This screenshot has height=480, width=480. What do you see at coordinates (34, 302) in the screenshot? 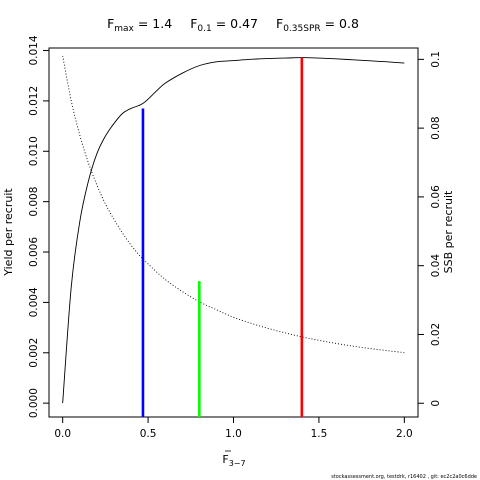
I see `y-left-tick-label: 0.004` at bounding box center [34, 302].